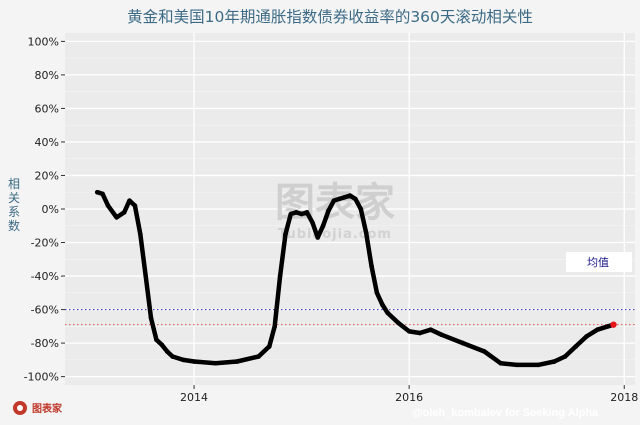 Image resolution: width=640 pixels, height=425 pixels. I want to click on x-tick-label: 2016, so click(409, 397).